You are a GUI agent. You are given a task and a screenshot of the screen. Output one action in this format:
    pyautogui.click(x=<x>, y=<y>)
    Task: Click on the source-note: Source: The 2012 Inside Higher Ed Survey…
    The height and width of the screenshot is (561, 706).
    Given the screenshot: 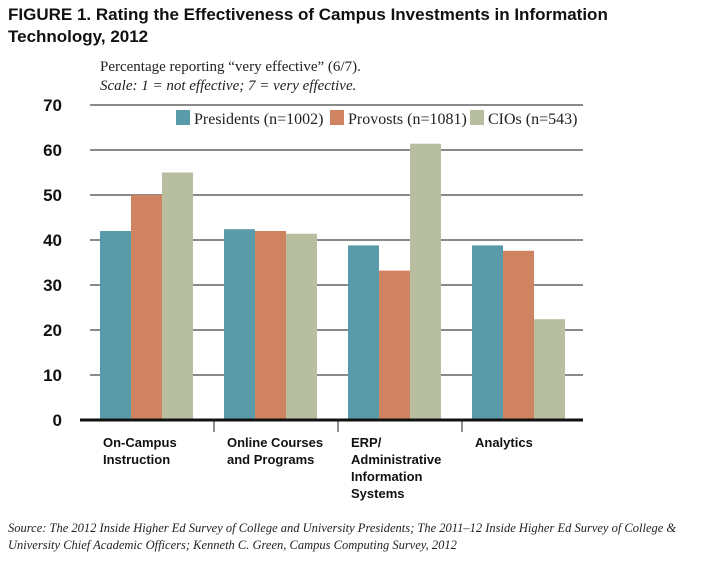 What is the action you would take?
    pyautogui.click(x=342, y=536)
    